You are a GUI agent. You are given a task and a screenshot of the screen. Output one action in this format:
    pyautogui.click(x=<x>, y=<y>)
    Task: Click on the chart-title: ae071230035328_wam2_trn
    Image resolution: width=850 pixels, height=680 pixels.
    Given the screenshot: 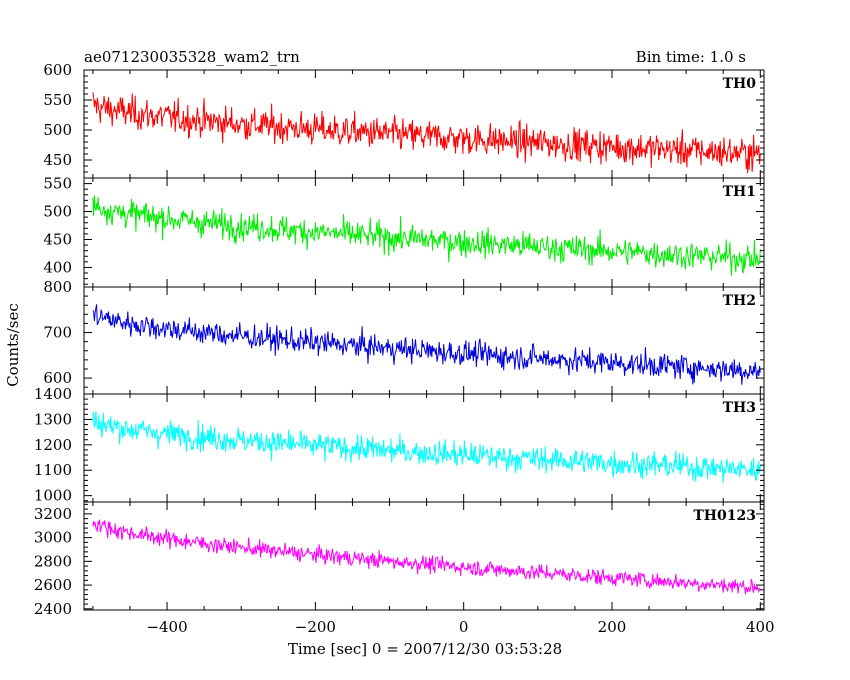 What is the action you would take?
    pyautogui.click(x=192, y=57)
    